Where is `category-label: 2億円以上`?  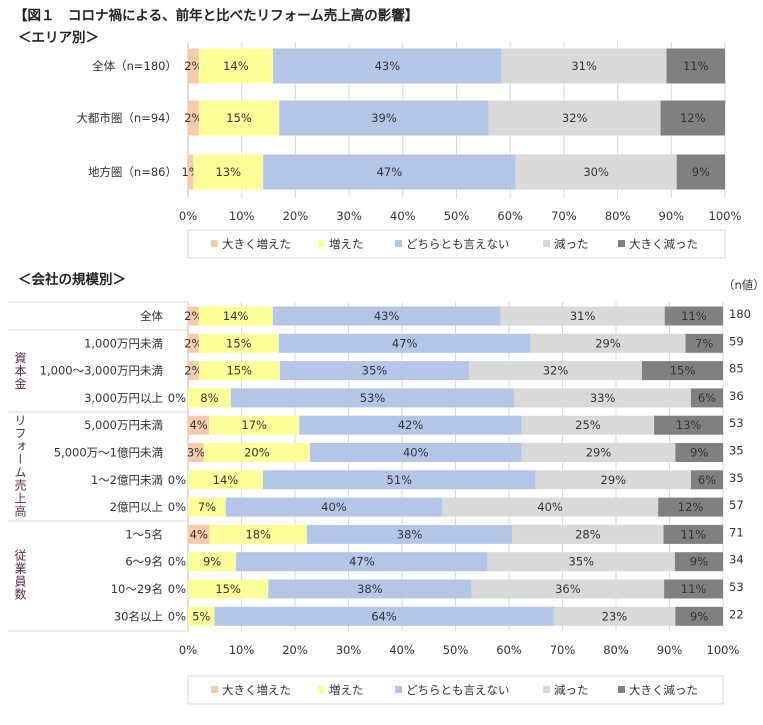 category-label: 2億円以上 is located at coordinates (136, 507).